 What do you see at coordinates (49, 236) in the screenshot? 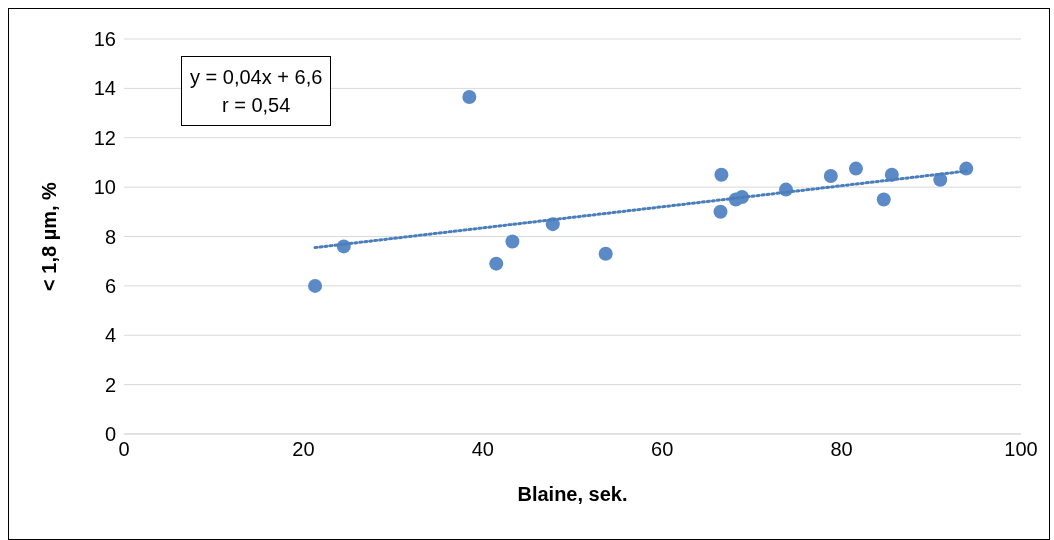
I see `y-axis-title: < 1,8 µm, %` at bounding box center [49, 236].